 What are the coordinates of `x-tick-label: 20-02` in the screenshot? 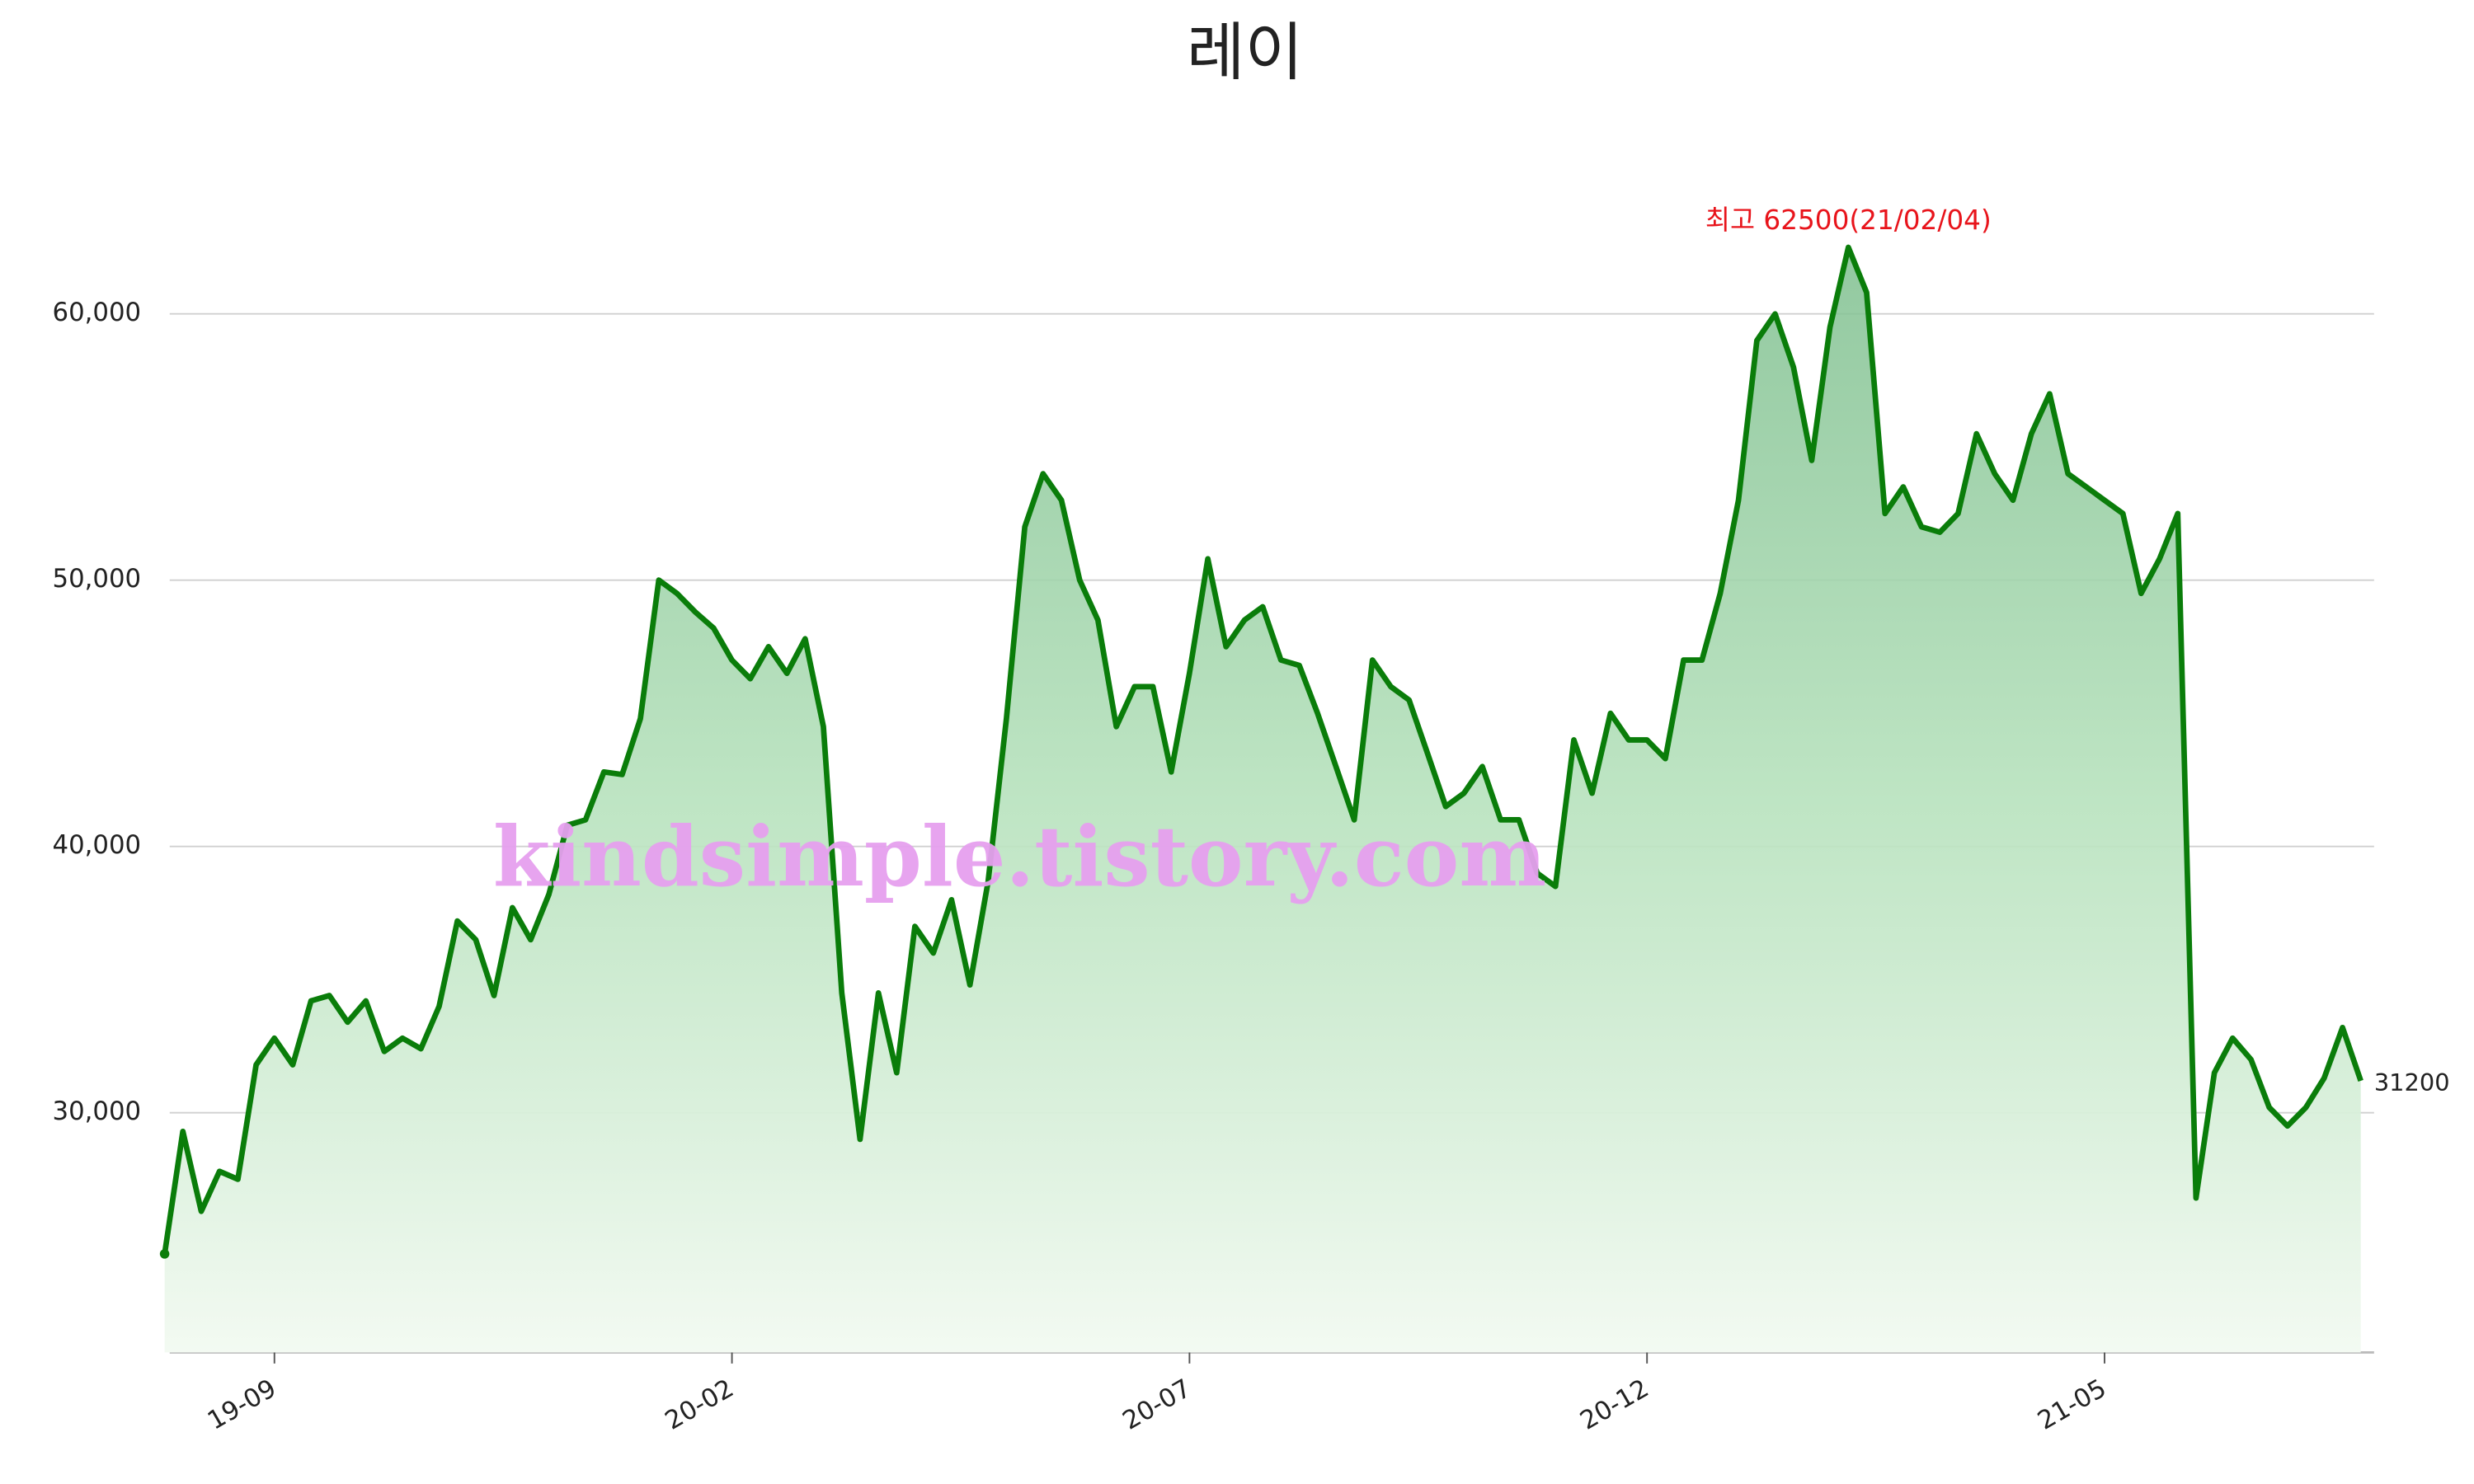 It's located at (699, 1405).